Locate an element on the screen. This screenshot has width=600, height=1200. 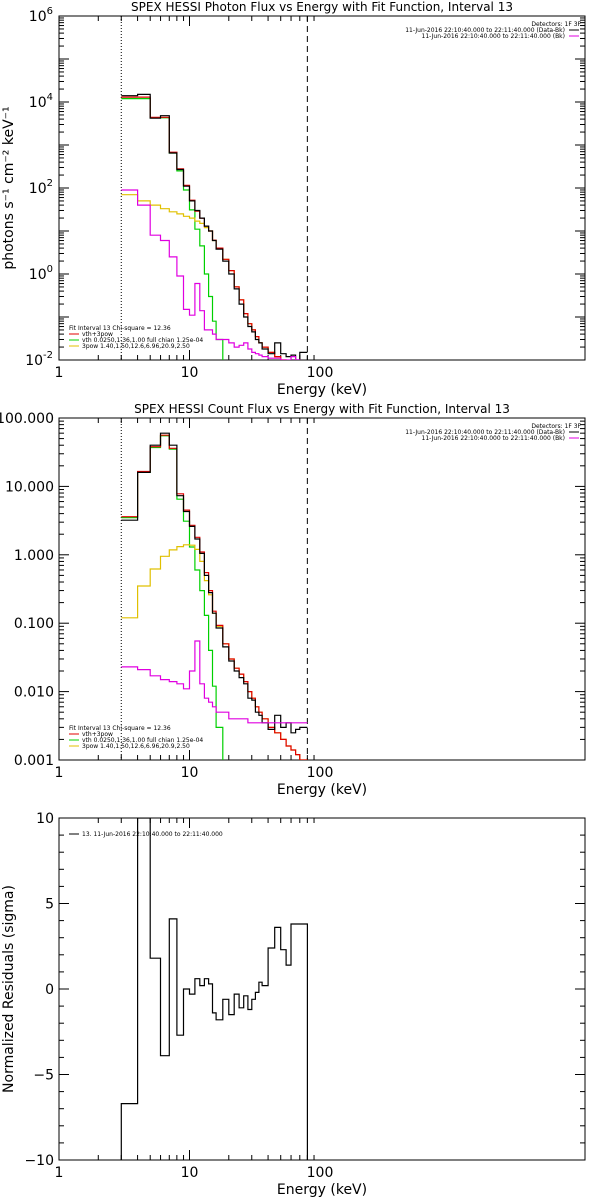
y-tick-label: 0.100 is located at coordinates (34, 624).